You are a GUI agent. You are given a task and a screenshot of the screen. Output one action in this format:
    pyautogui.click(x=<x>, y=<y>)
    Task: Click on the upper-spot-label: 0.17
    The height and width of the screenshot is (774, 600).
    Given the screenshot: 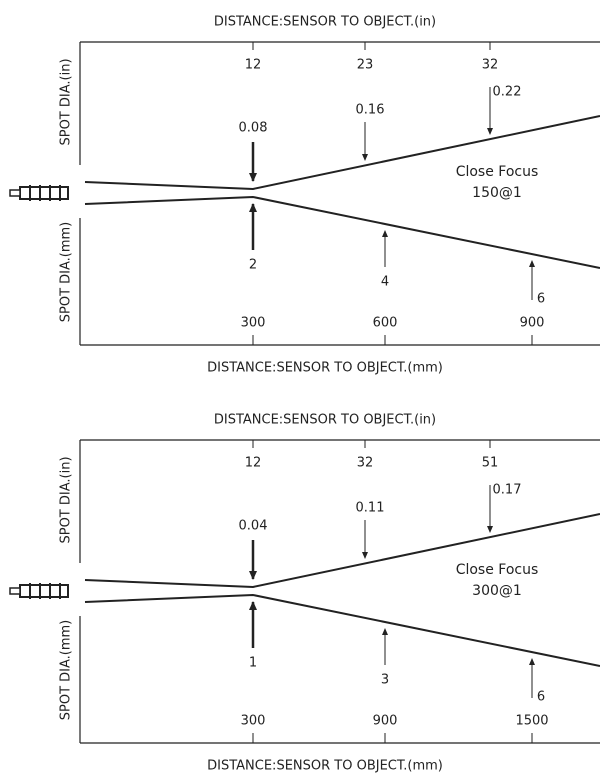 What is the action you would take?
    pyautogui.click(x=507, y=490)
    